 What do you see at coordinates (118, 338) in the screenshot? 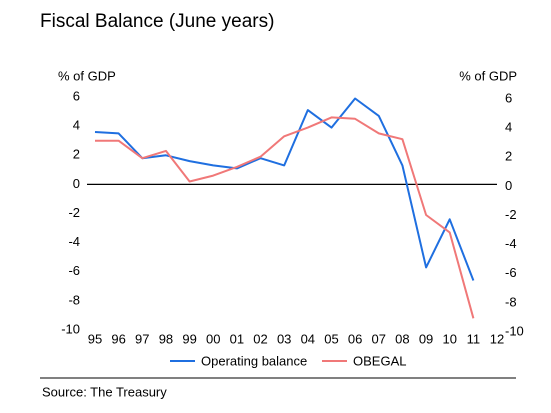
I see `x-tick-label: 96` at bounding box center [118, 338].